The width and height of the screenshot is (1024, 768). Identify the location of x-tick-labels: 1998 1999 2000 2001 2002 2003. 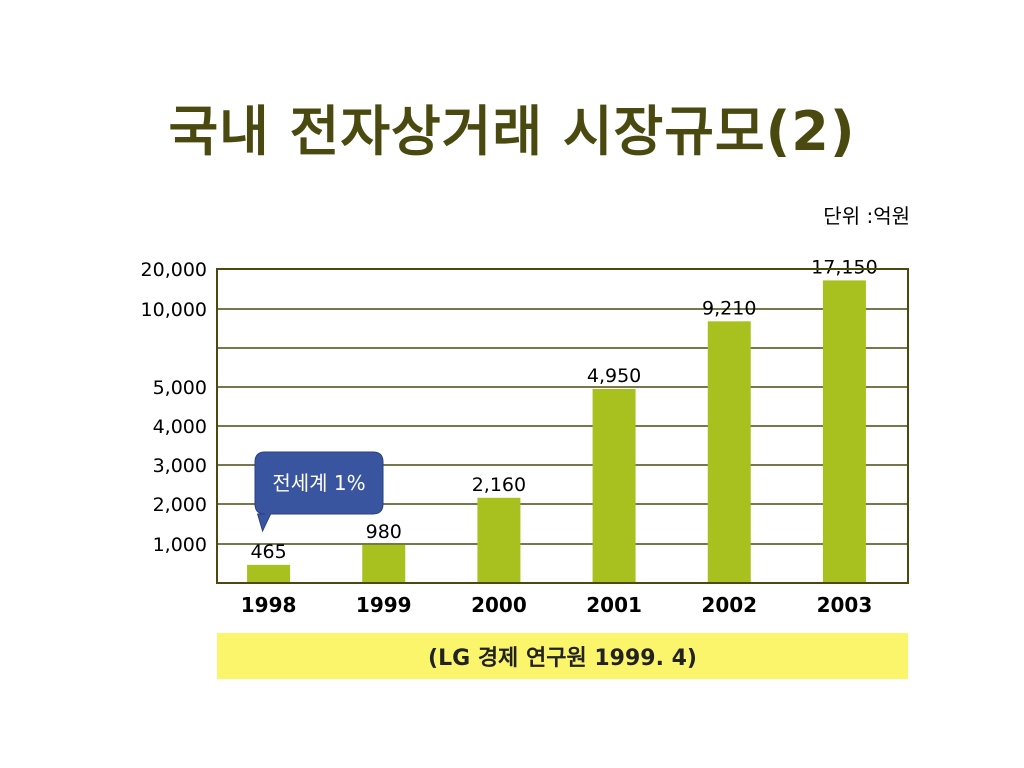
(557, 605).